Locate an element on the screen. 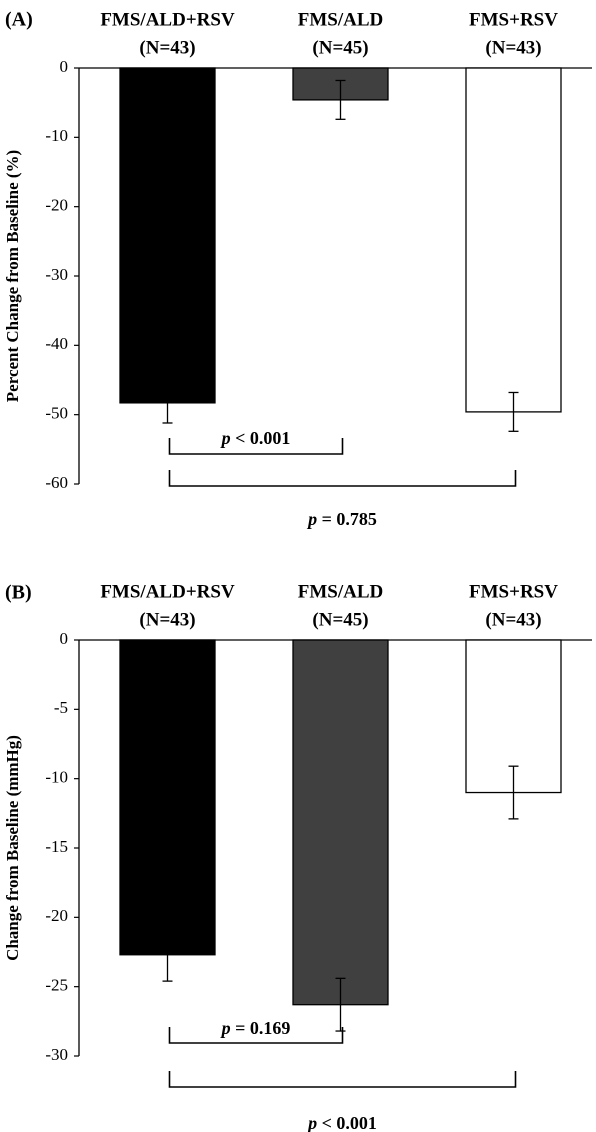 The height and width of the screenshot is (1132, 596). y-axis-title: Percent Change from Baseline (%) is located at coordinates (12, 276).